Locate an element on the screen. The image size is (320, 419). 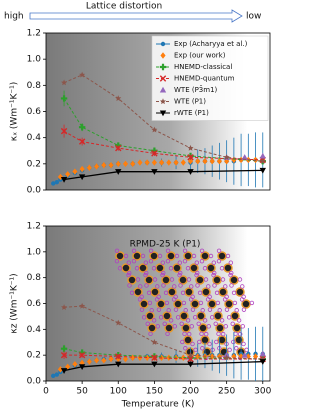
legend-label: WTE (P3̄m1) is located at coordinates (196, 89).